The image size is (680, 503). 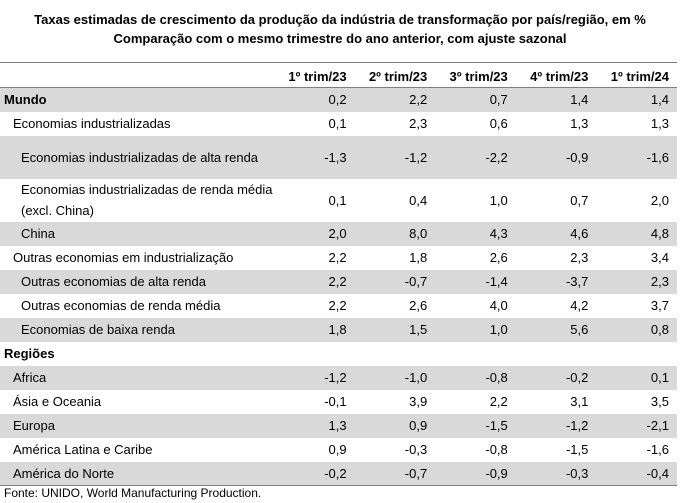 I want to click on value-cell: 0,2, so click(x=314, y=99).